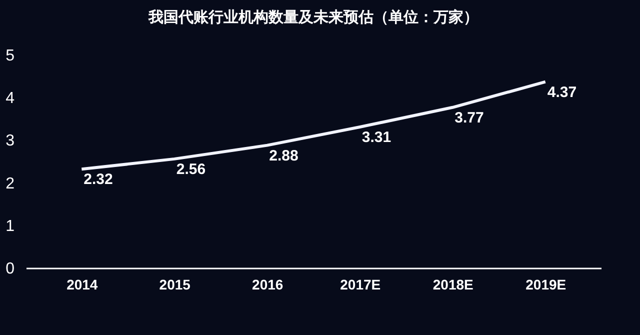  Describe the element at coordinates (191, 169) in the screenshot. I see `data-label: 2.56` at that location.